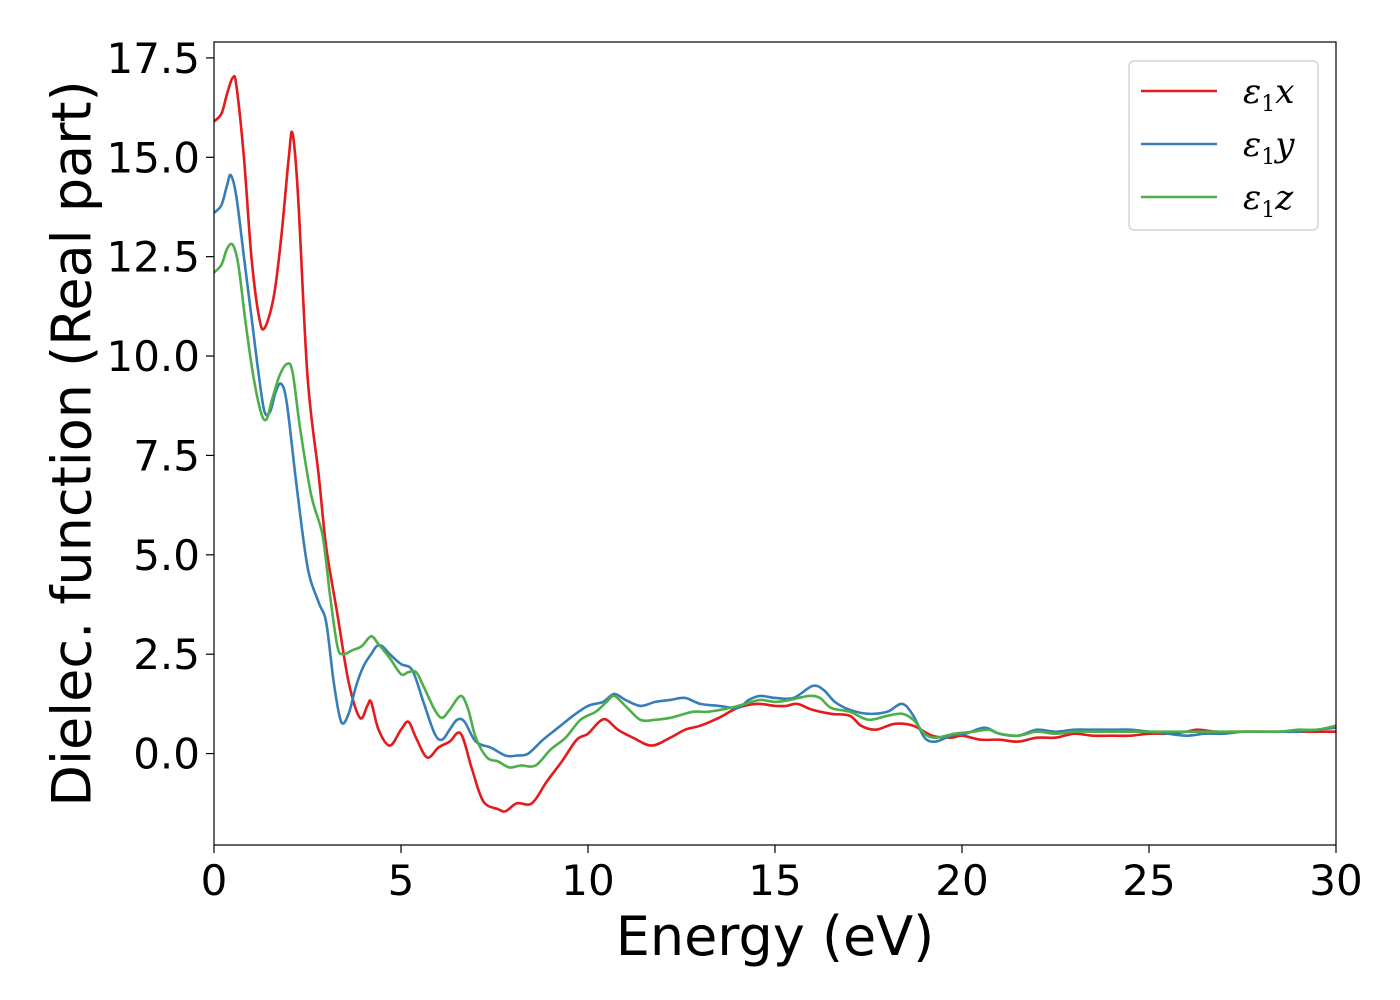  I want to click on x-tick-label: 25, so click(1148, 880).